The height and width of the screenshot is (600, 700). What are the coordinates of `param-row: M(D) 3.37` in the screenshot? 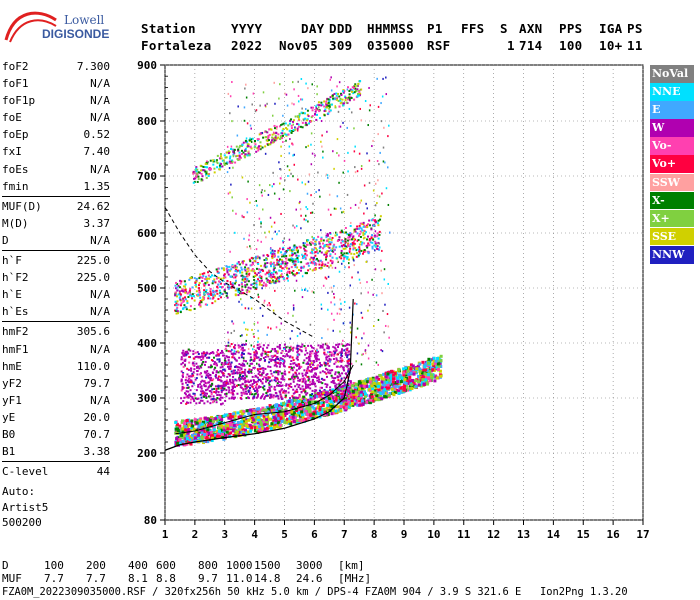 It's located at (56, 223).